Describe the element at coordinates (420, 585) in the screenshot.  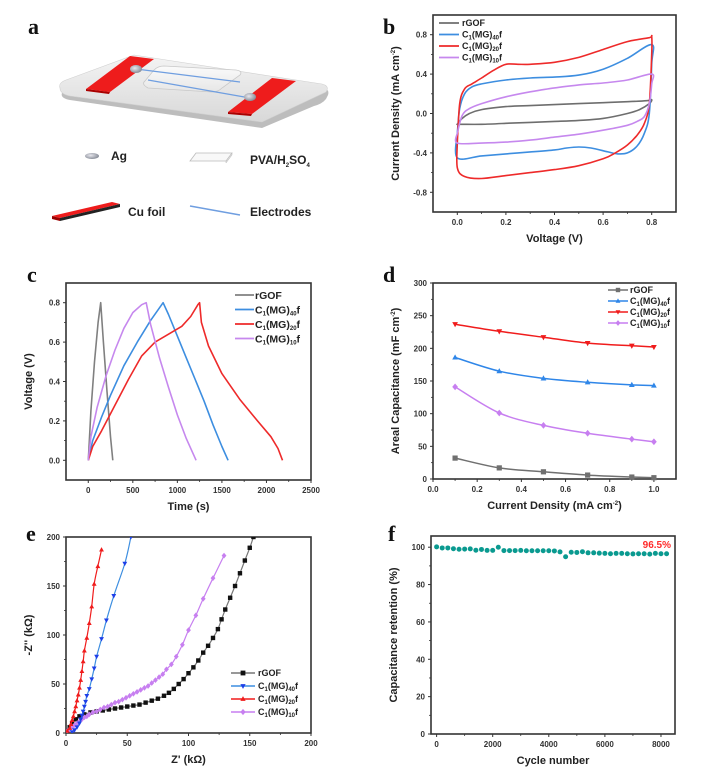
I see `y-tick-label: 80` at that location.